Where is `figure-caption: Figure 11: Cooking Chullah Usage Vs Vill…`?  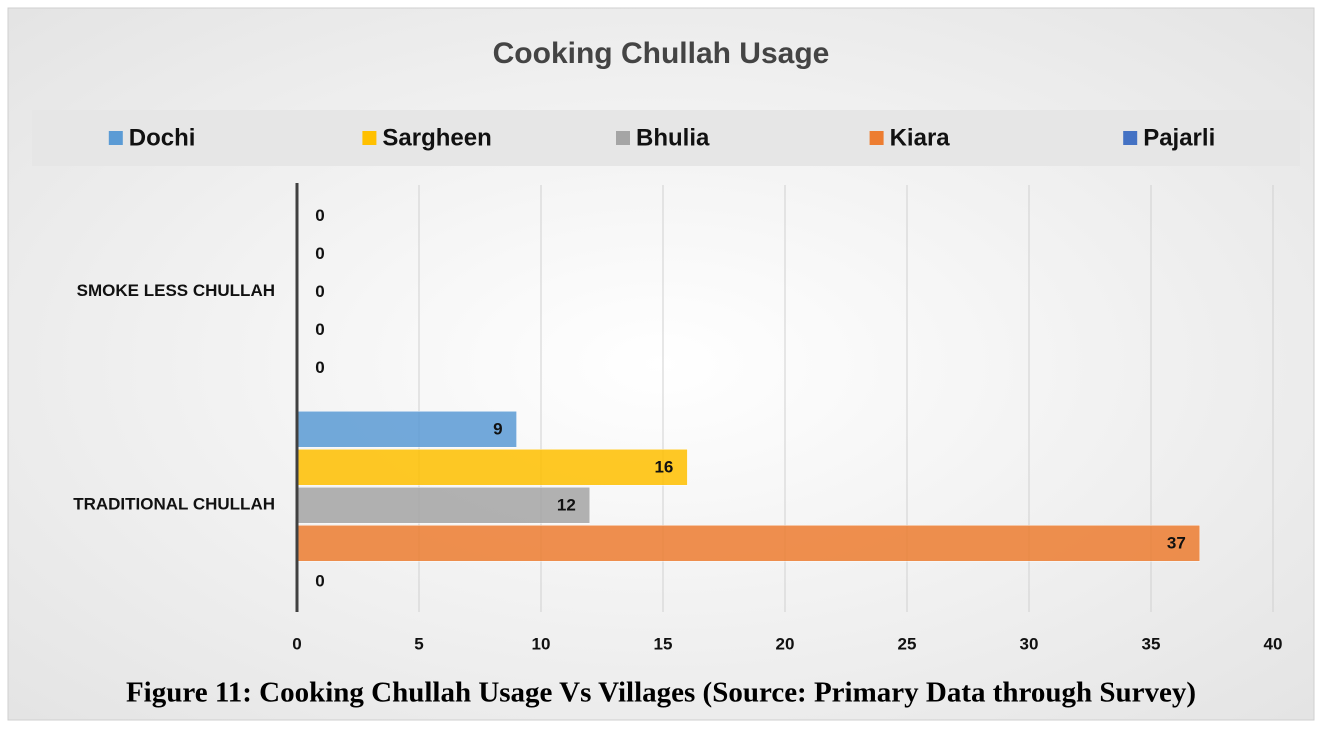 figure-caption: Figure 11: Cooking Chullah Usage Vs Vill… is located at coordinates (661, 693).